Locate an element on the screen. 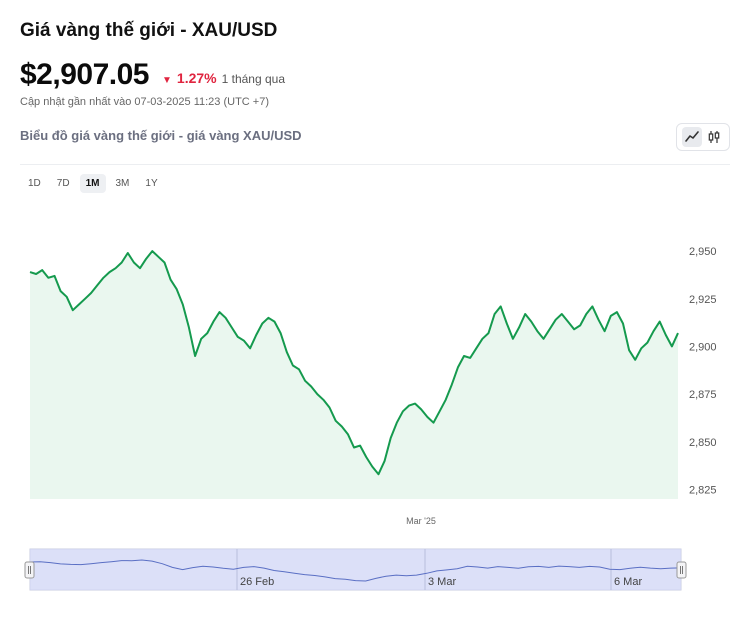  price-change: ▼ 1.27% 1 tháng qua is located at coordinates (223, 78).